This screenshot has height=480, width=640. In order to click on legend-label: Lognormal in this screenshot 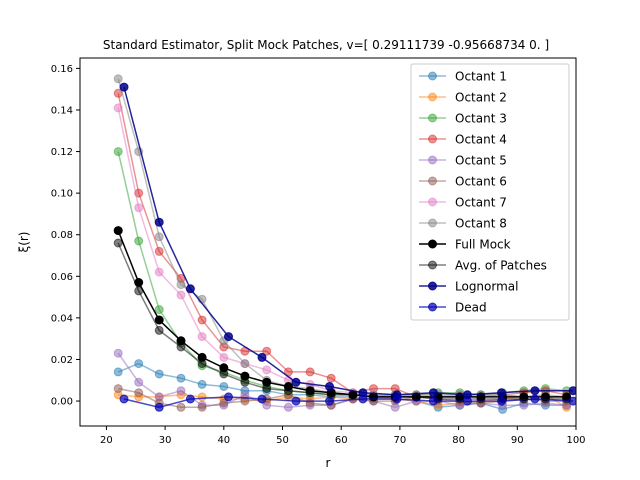, I will do `click(486, 287)`.